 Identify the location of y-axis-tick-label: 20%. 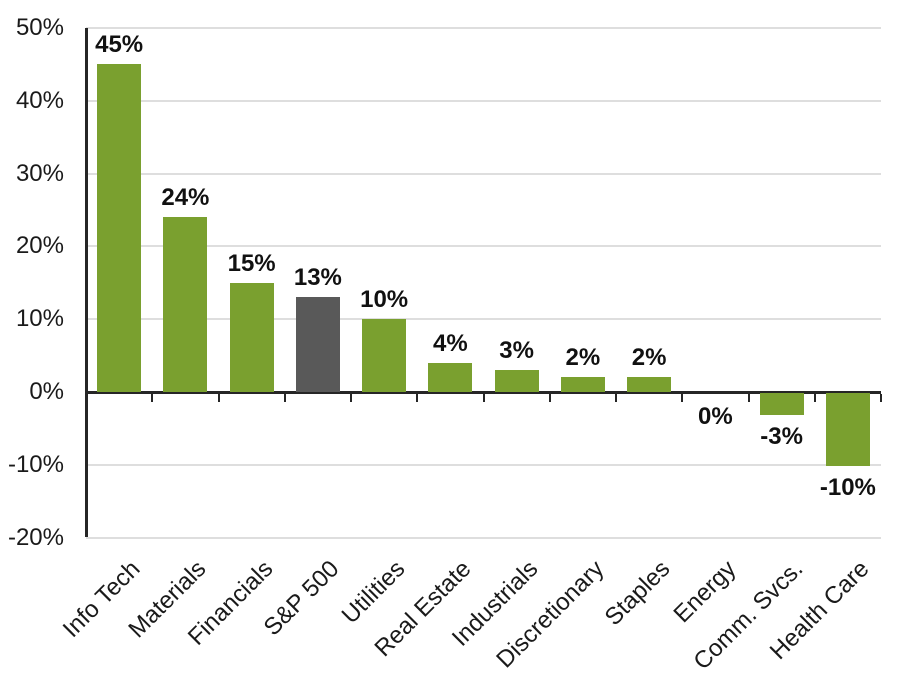
(39, 246).